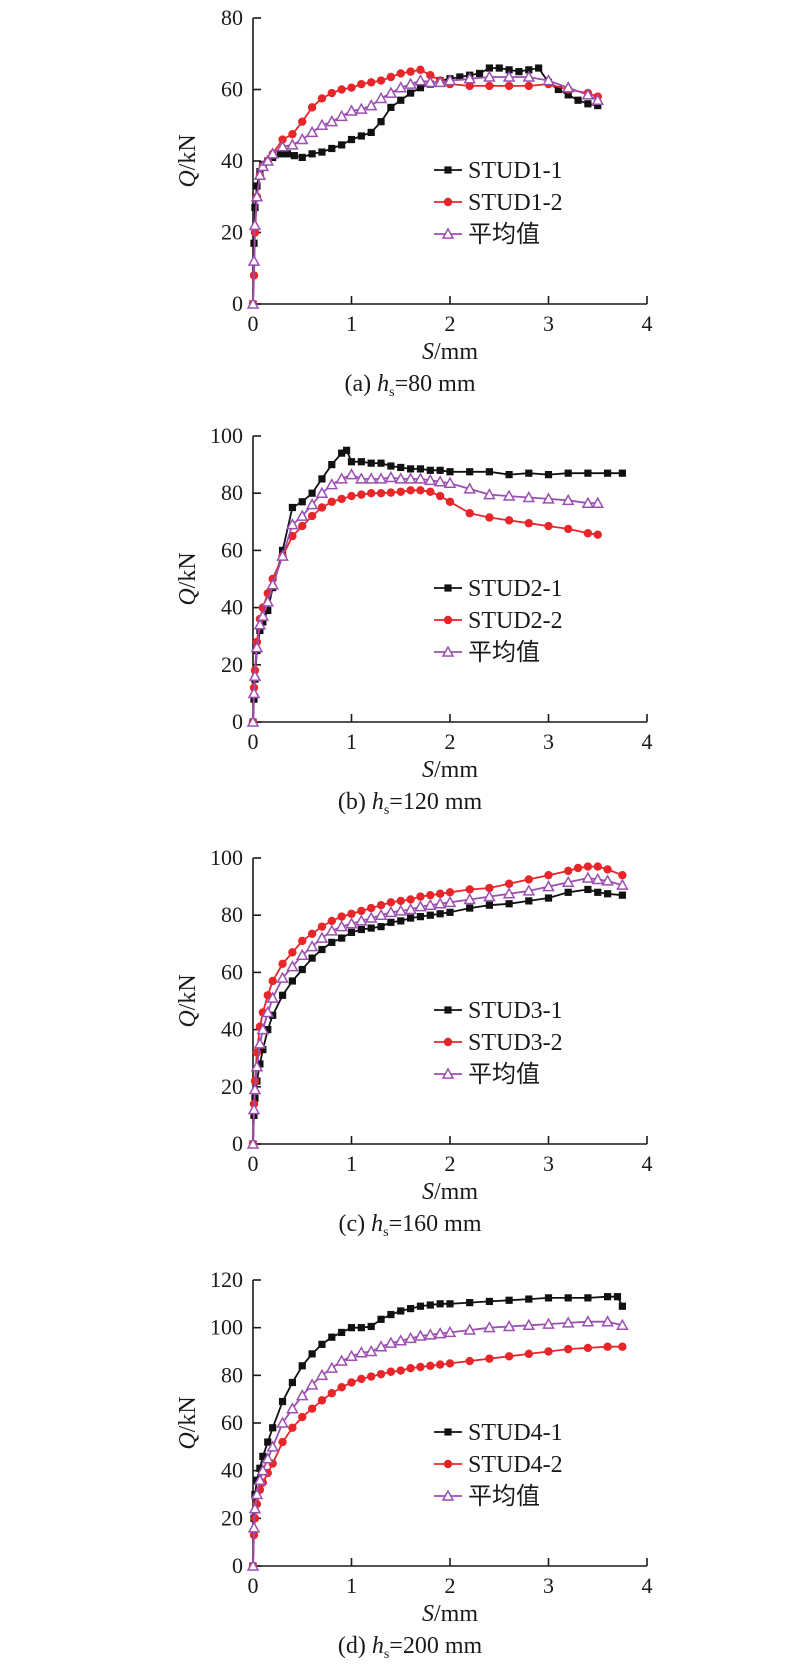 Image resolution: width=800 pixels, height=1680 pixels. Describe the element at coordinates (450, 1585) in the screenshot. I see `x-tick-label: 2` at that location.